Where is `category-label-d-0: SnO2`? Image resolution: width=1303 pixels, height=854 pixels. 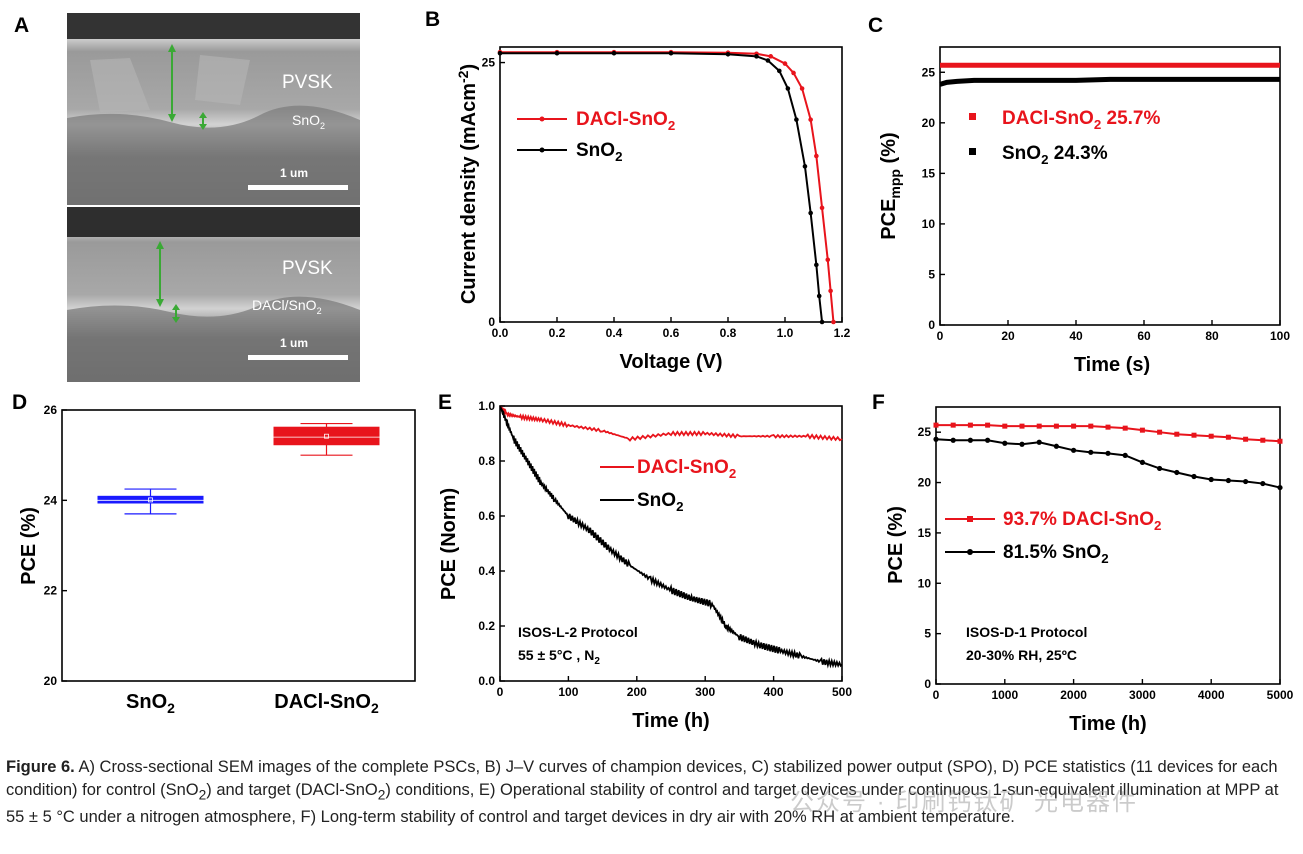
category-label-d-0: SnO2 is located at coordinates (150, 703).